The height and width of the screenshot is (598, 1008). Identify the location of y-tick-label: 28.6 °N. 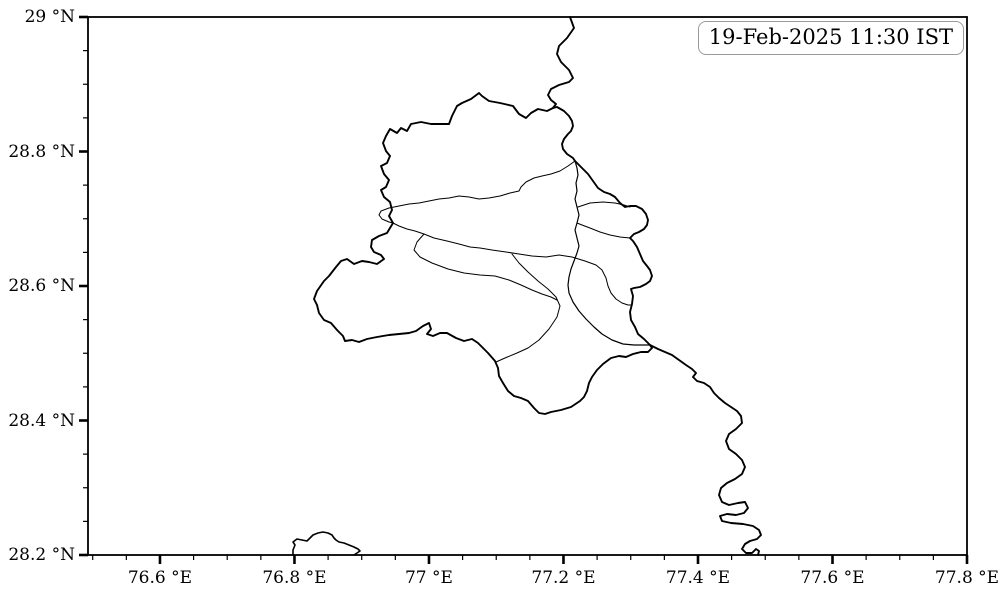
(41, 286).